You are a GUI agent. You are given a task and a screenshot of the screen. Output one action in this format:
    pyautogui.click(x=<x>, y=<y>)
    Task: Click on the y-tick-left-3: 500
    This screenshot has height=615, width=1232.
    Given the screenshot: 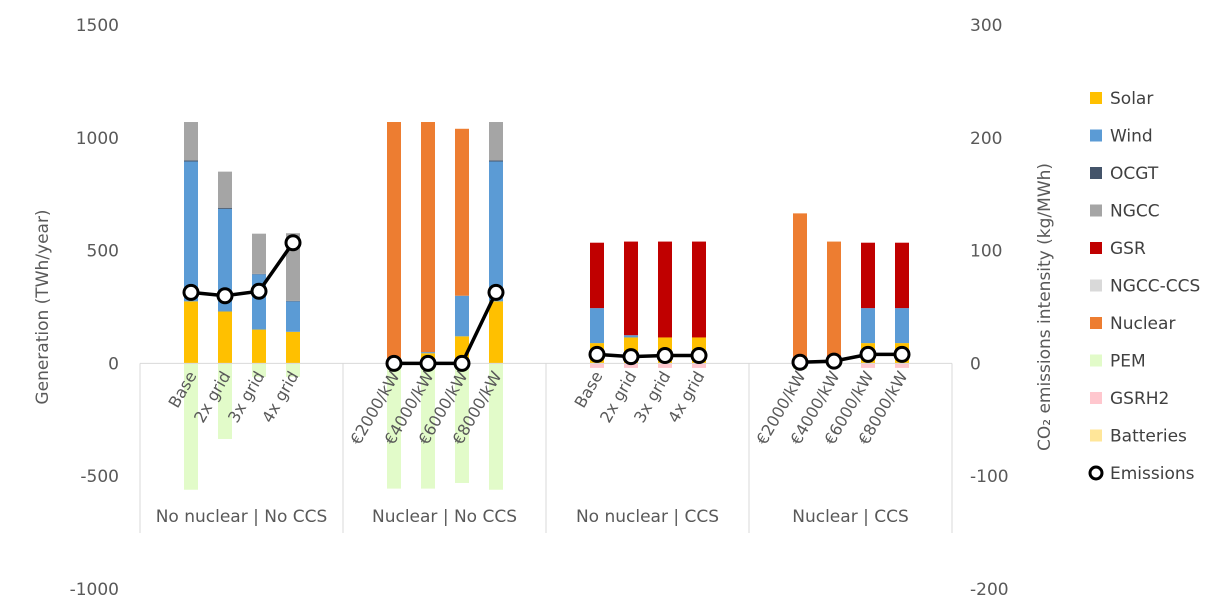 What is the action you would take?
    pyautogui.click(x=103, y=252)
    